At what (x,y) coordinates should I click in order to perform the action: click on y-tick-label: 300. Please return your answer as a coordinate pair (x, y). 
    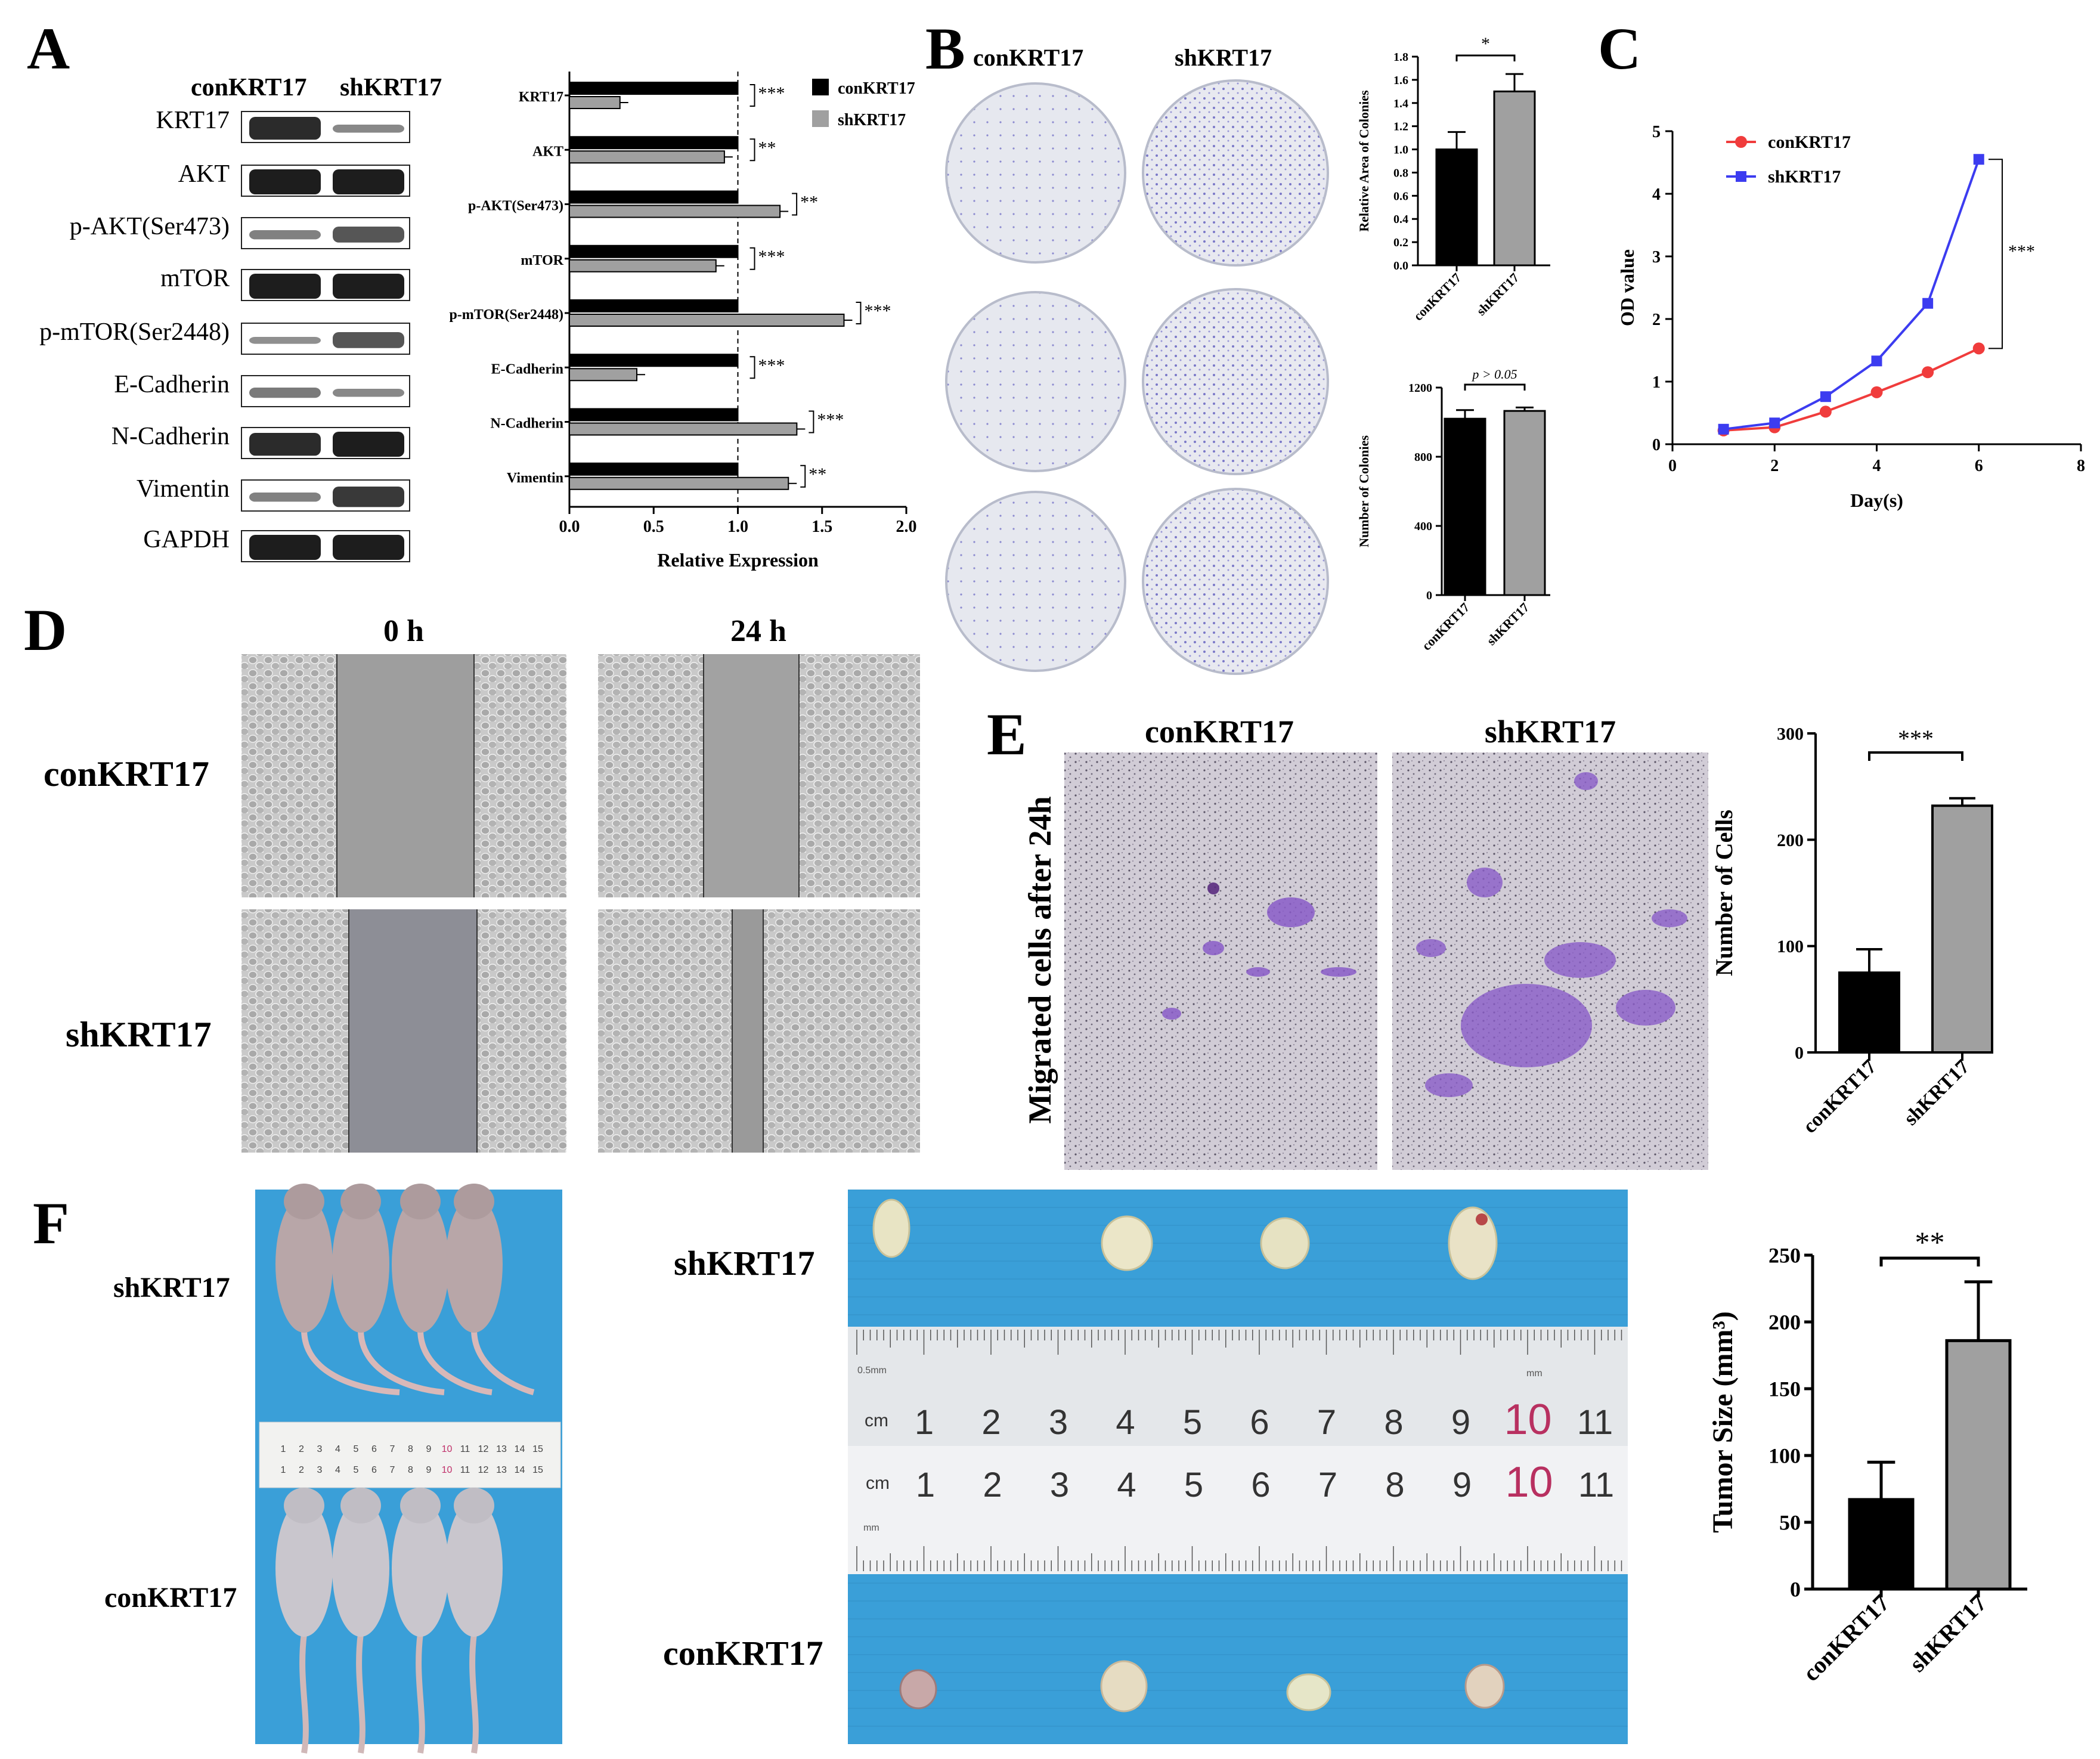
    Looking at the image, I should click on (1790, 734).